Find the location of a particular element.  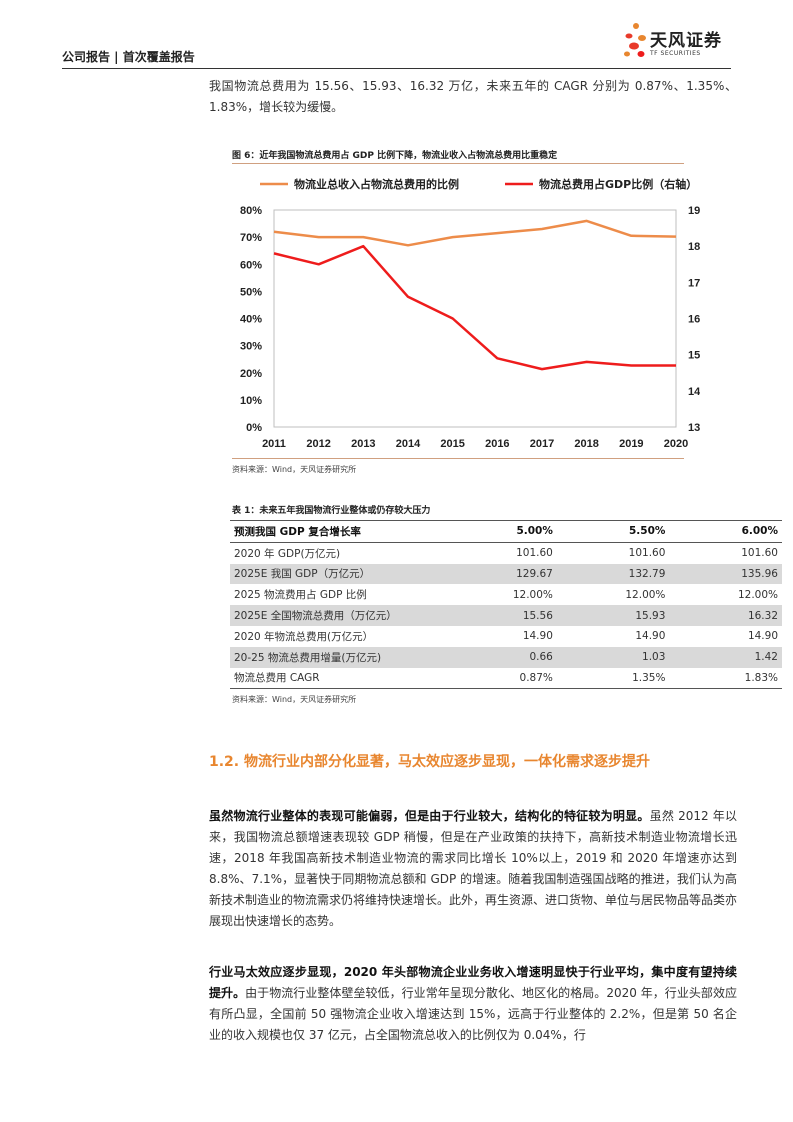

x-axis-tick-label: 2012 is located at coordinates (318, 444).